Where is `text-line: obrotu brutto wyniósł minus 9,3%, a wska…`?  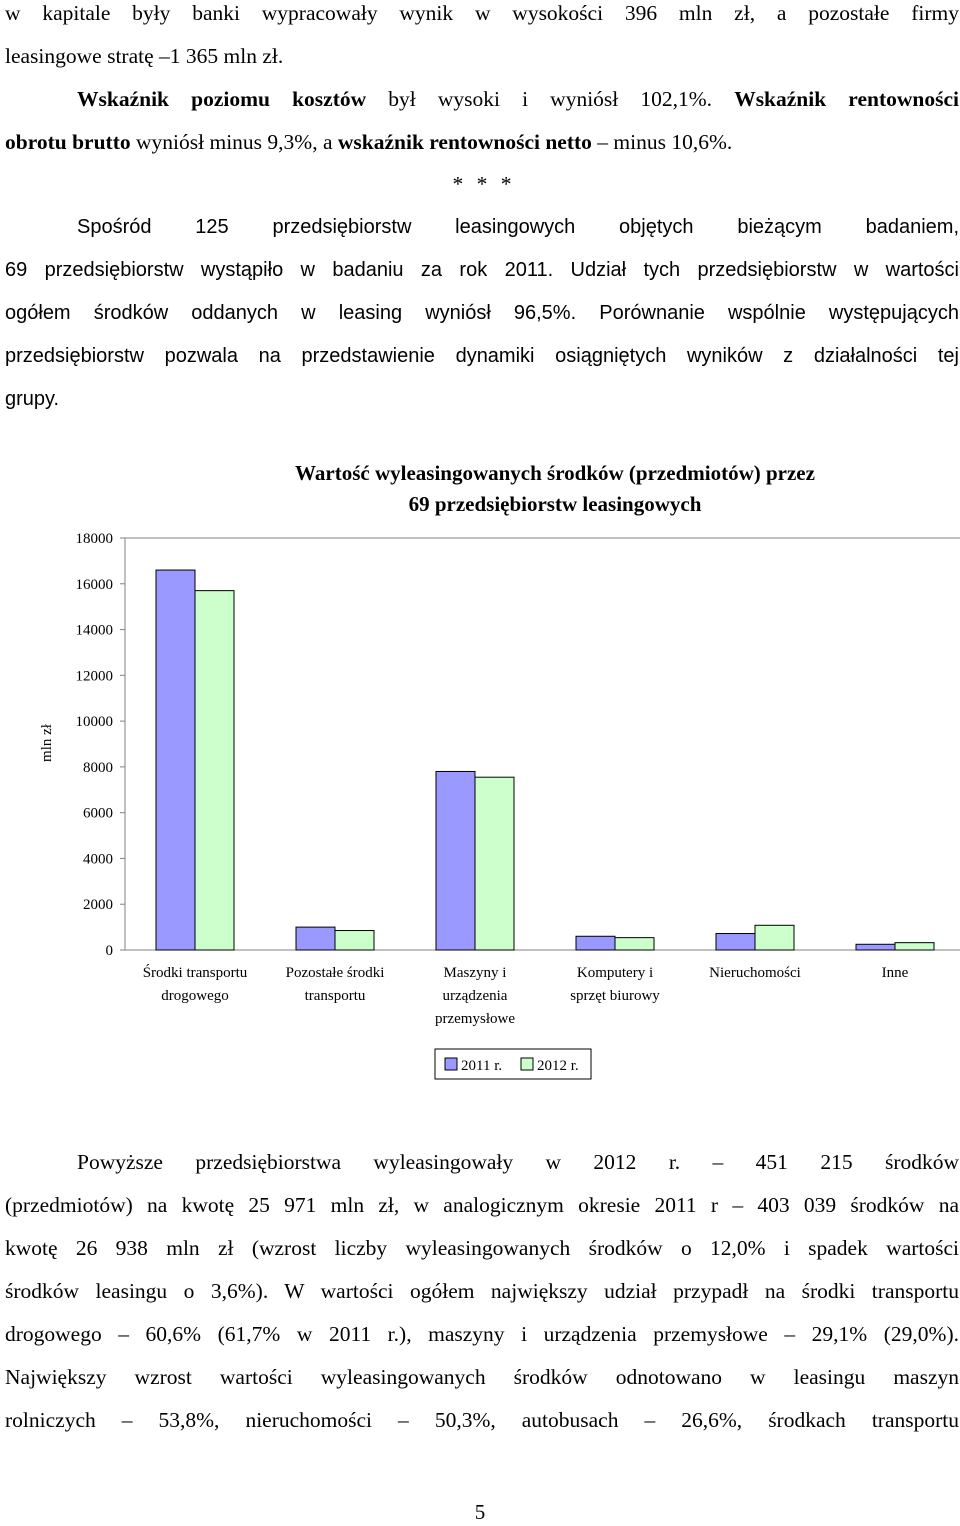
text-line: obrotu brutto wyniósł minus 9,3%, a wska… is located at coordinates (482, 142).